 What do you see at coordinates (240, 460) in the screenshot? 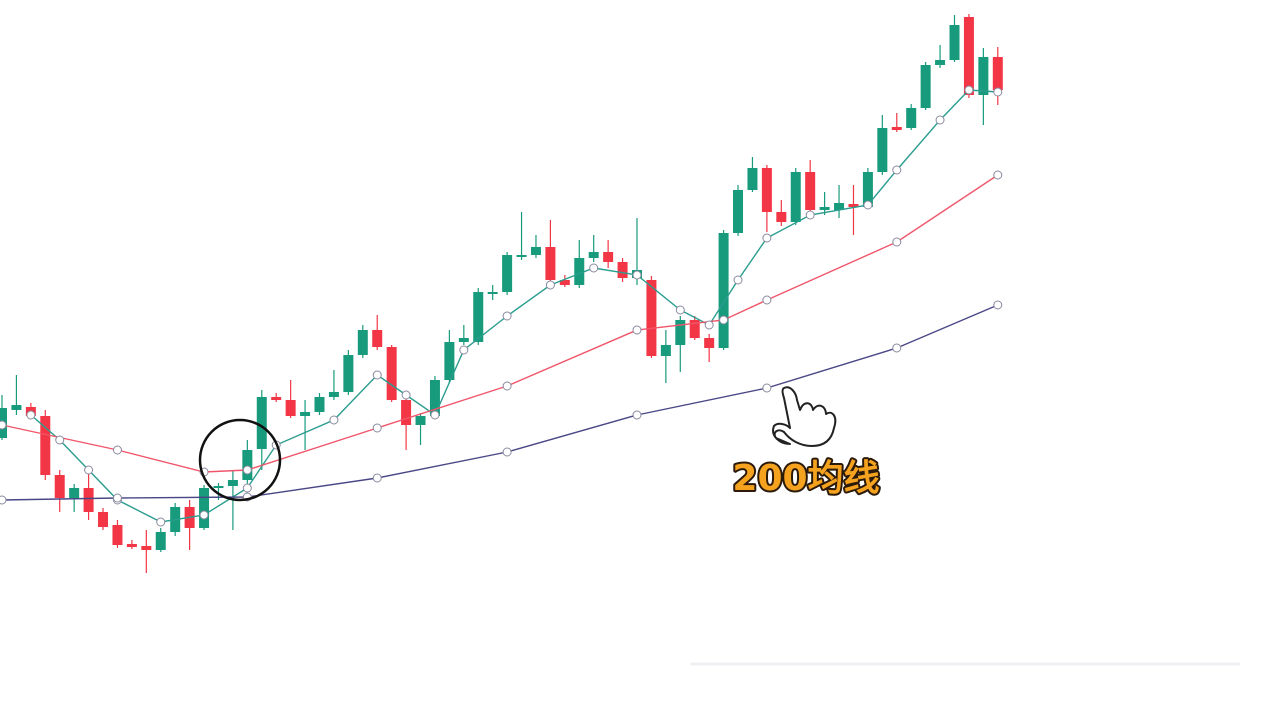
I see `highlight-circle` at bounding box center [240, 460].